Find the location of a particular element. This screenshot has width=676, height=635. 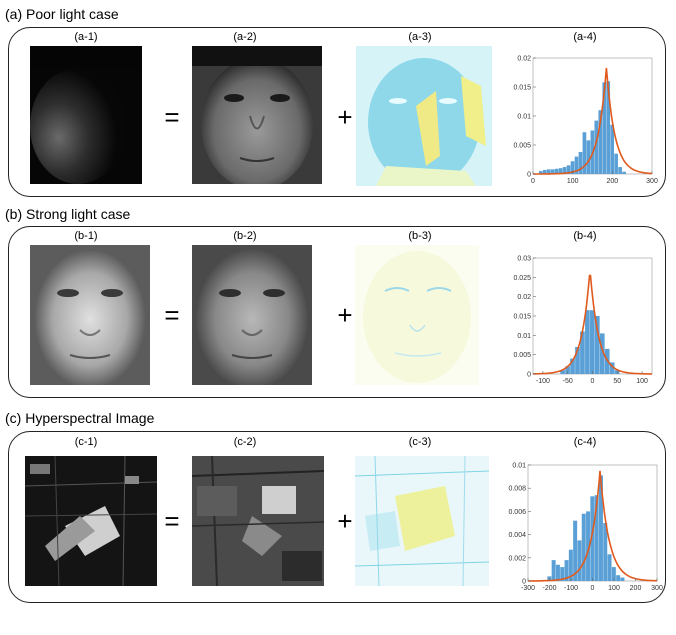

section-c-title: (c) Hyperspectral Image is located at coordinates (80, 418).